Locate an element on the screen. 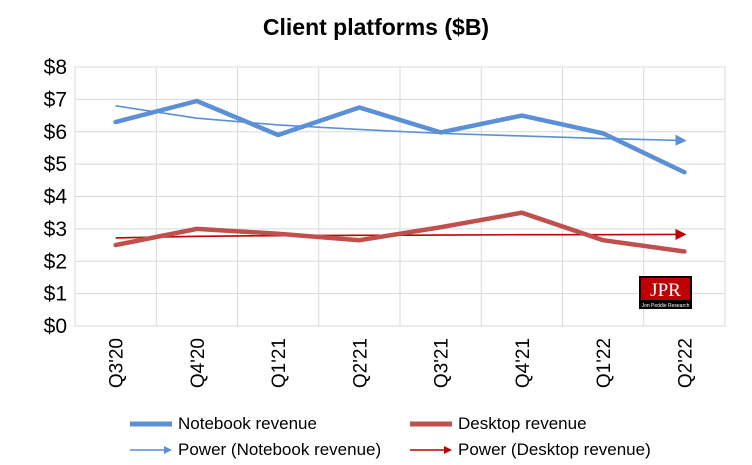 This screenshot has width=752, height=465. logo-red-block is located at coordinates (665, 289).